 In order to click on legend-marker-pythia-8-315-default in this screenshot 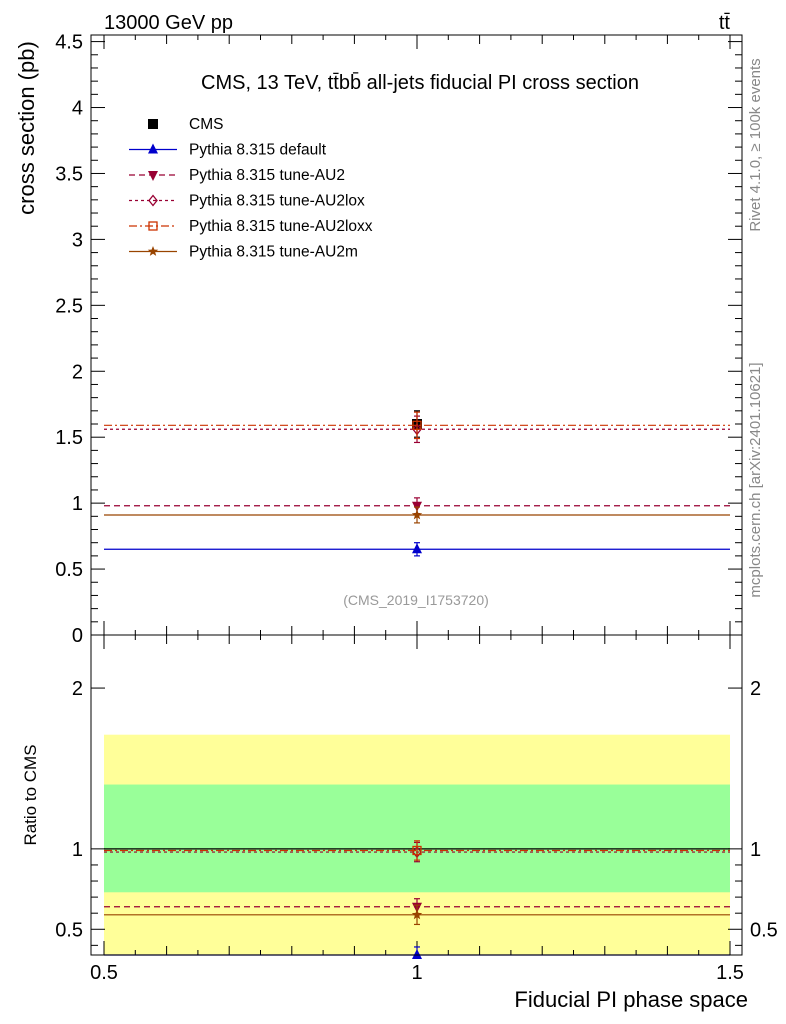, I will do `click(153, 148)`.